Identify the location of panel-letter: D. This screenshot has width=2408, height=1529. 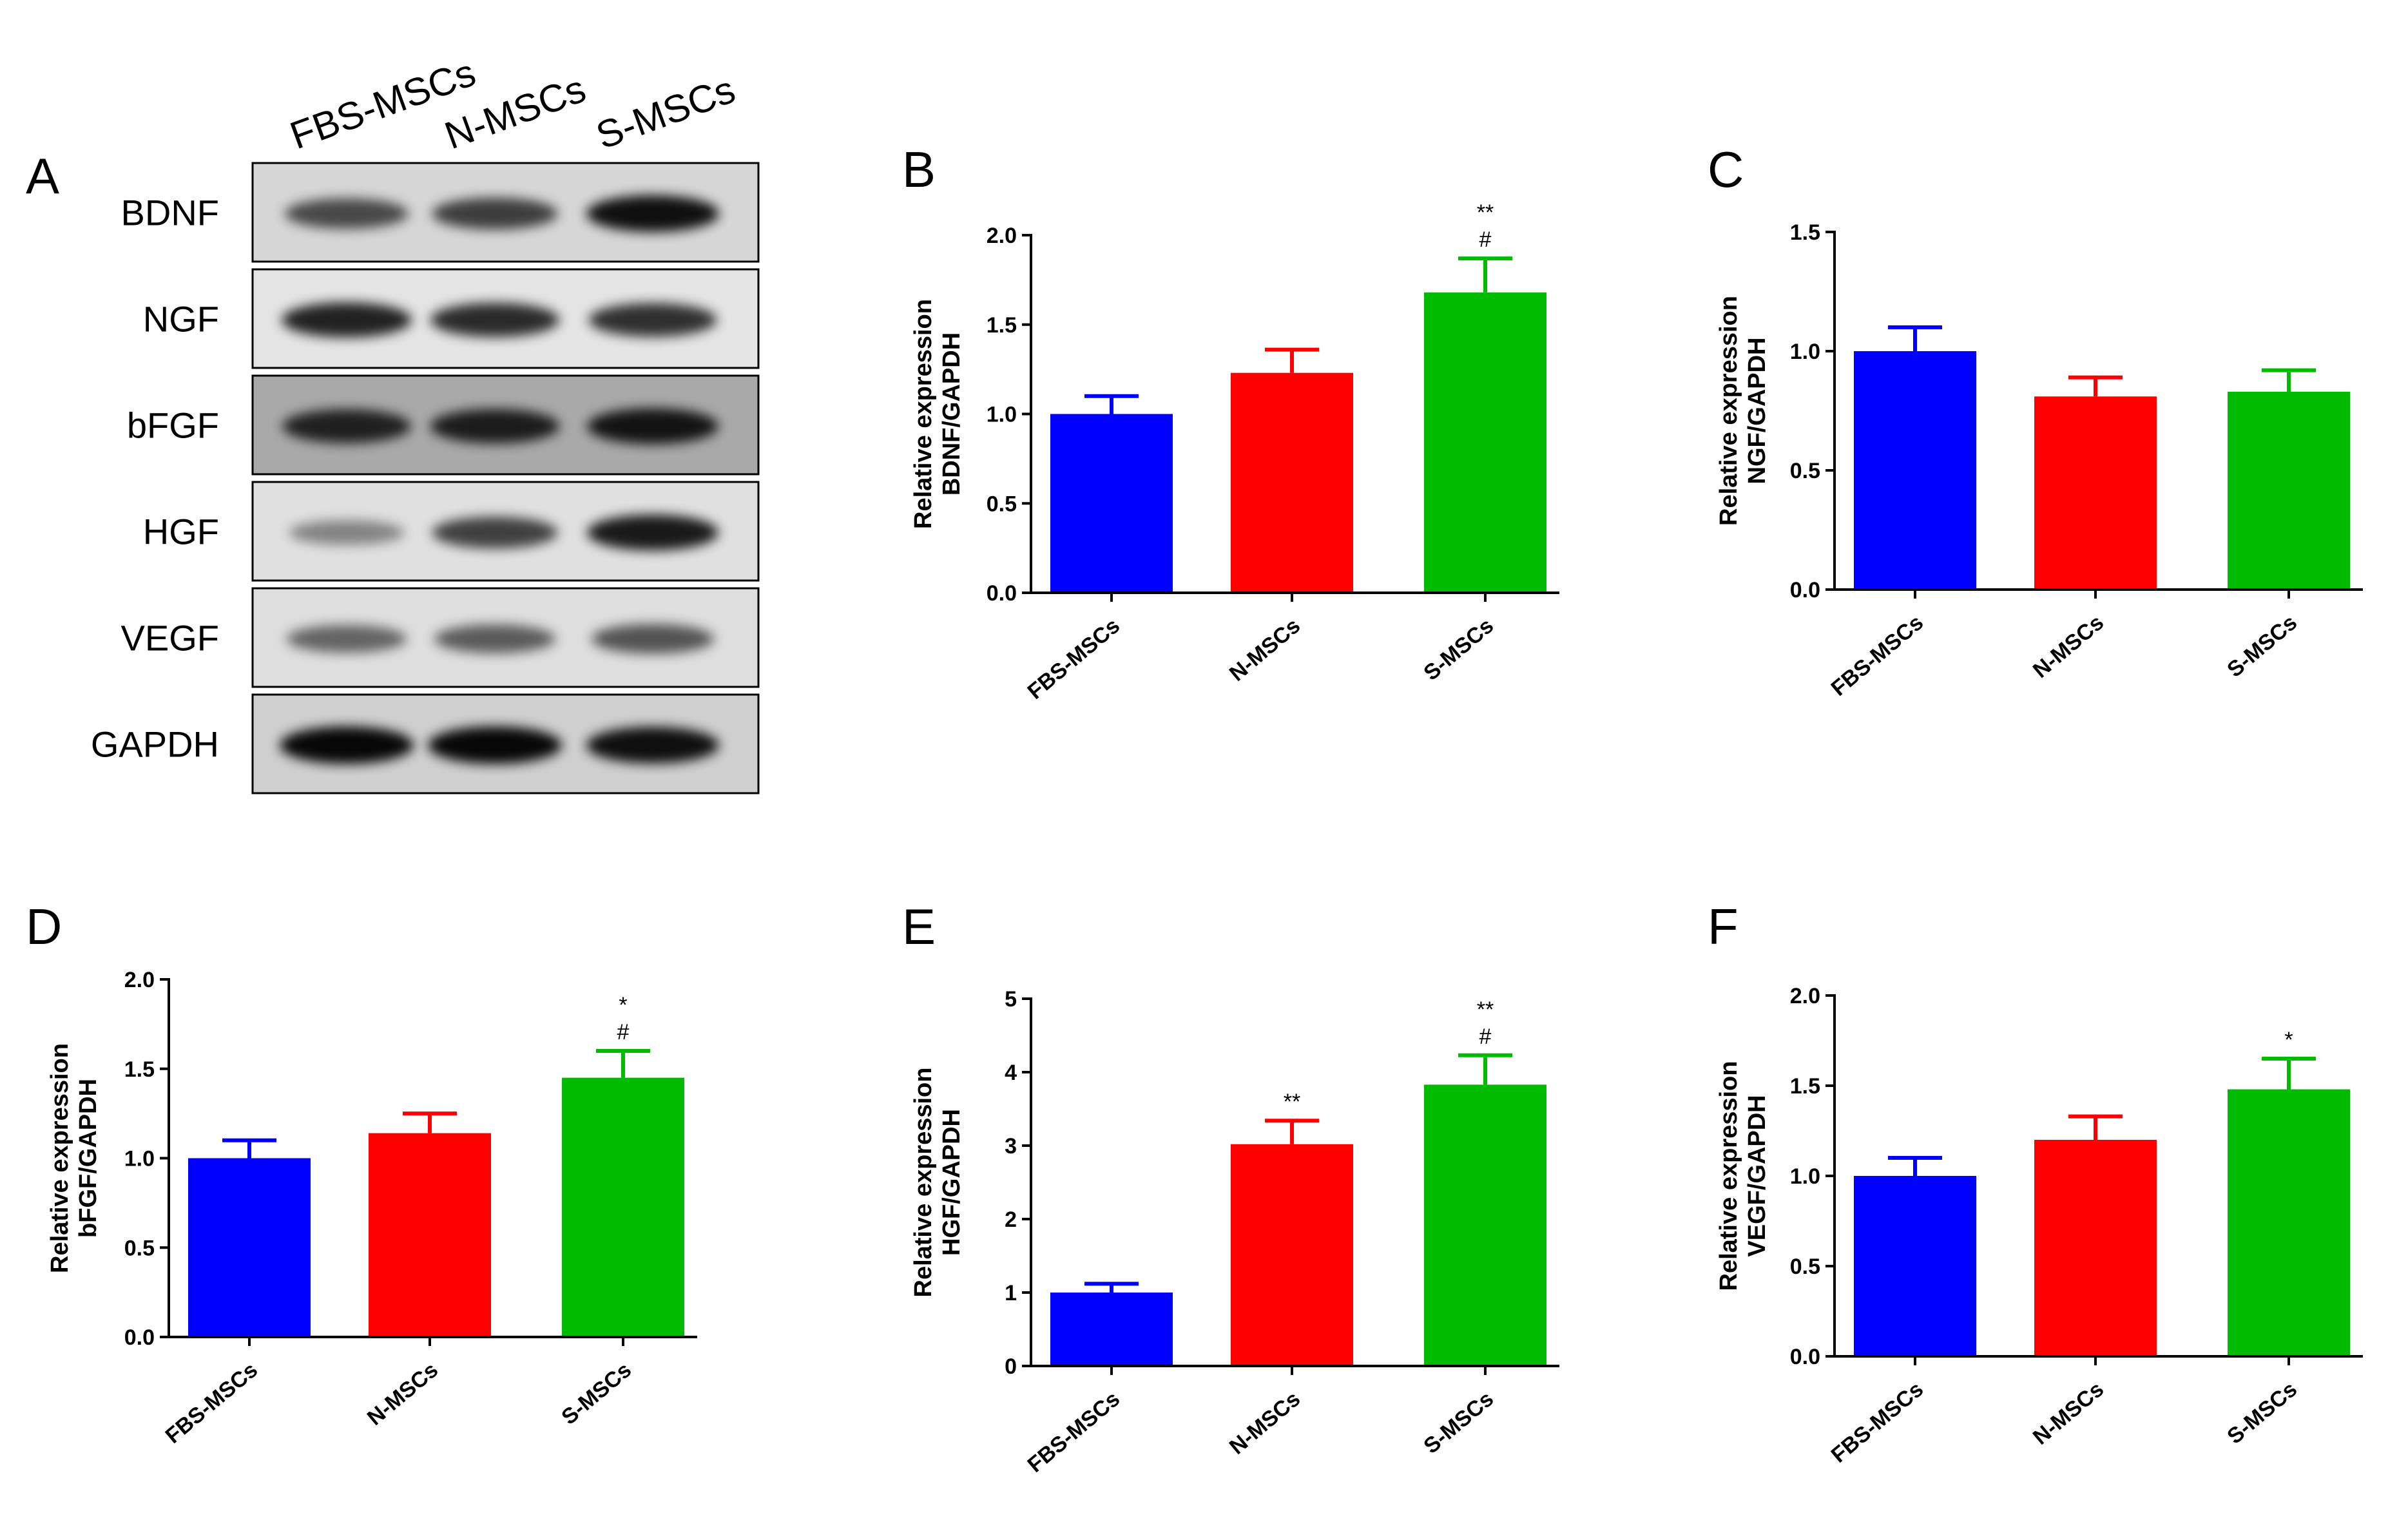
(44, 927).